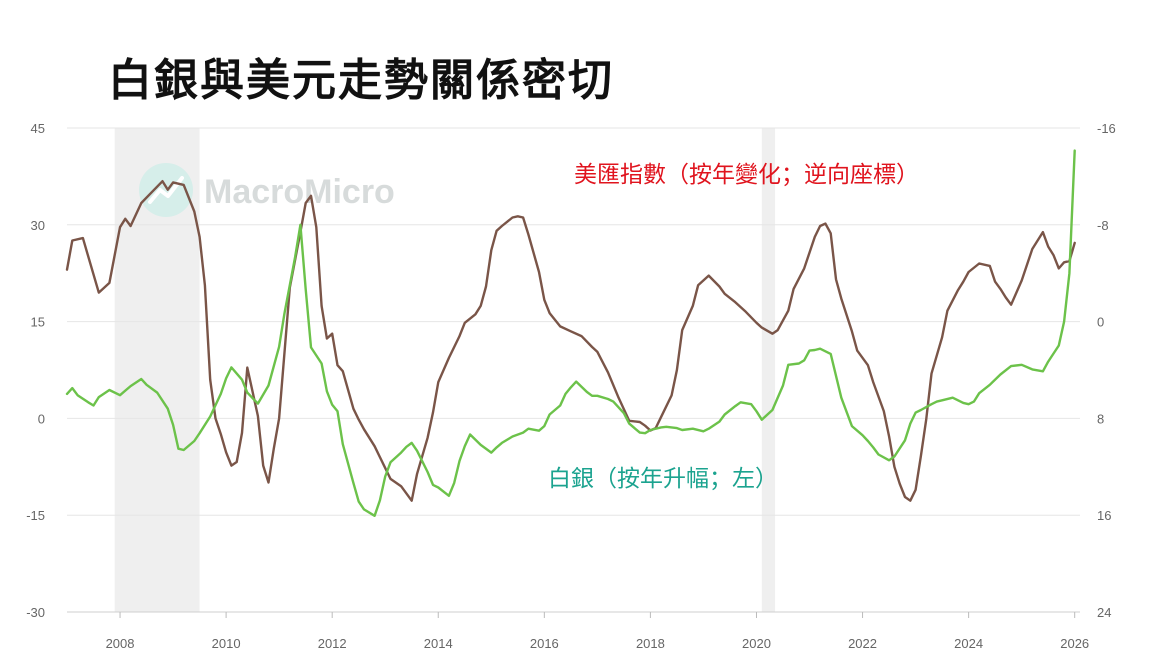 The width and height of the screenshot is (1165, 667). Describe the element at coordinates (1104, 515) in the screenshot. I see `right-tick-label: 16` at that location.